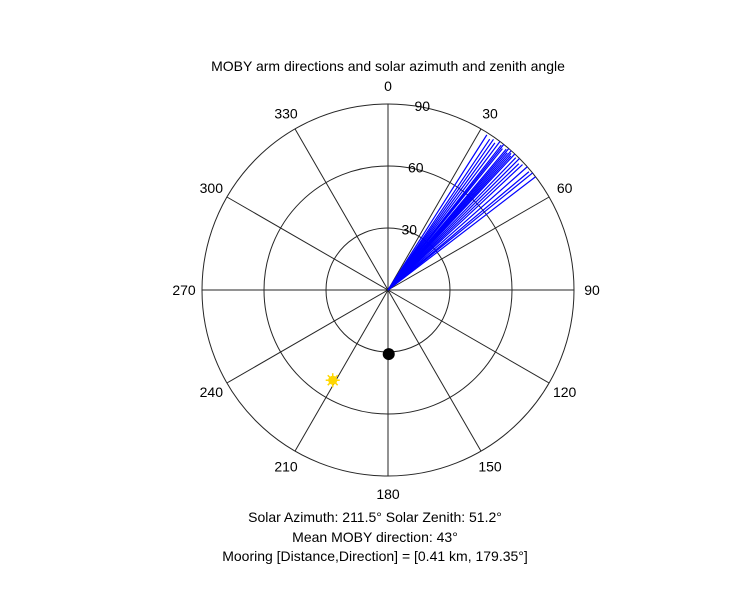 The height and width of the screenshot is (600, 750). I want to click on mean-direction-caption: Mean MOBY direction: 43°, so click(375, 537).